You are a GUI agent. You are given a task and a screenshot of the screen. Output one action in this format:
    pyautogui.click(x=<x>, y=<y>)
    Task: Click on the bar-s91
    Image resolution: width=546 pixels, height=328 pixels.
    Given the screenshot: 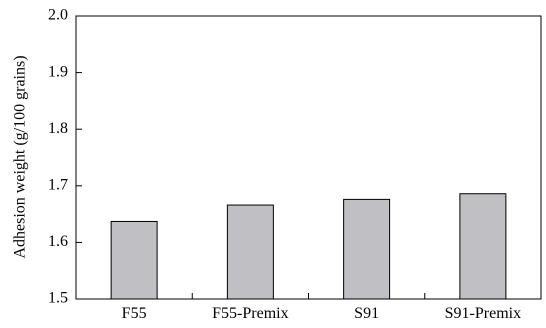 What is the action you would take?
    pyautogui.click(x=367, y=249)
    